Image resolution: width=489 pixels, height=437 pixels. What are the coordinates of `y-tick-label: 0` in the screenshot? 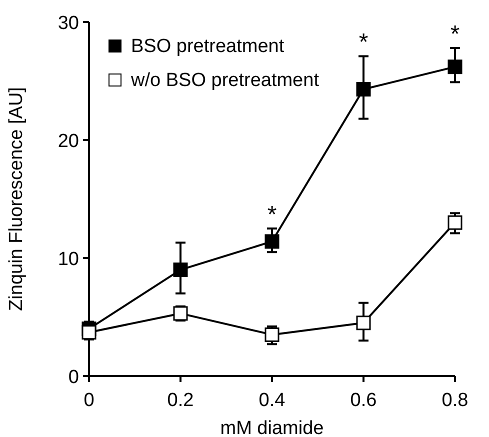 It's located at (73, 377).